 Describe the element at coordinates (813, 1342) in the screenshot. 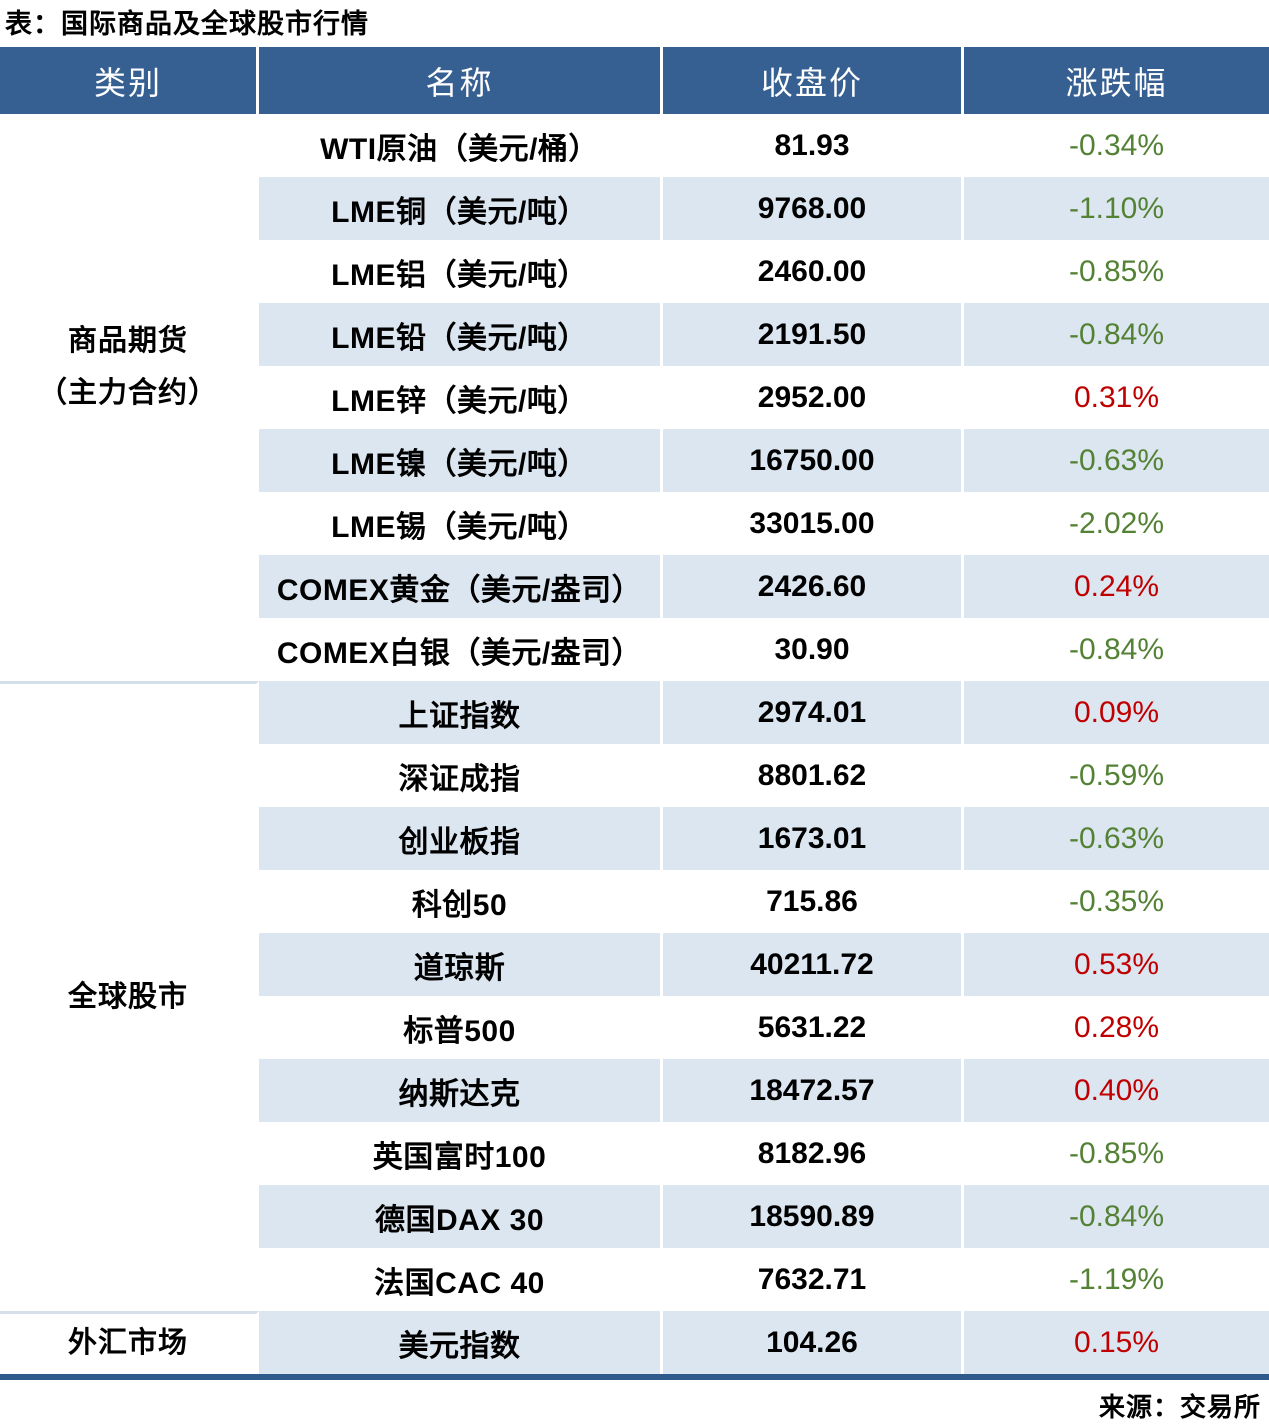

I see `close-cell: 104.26` at that location.